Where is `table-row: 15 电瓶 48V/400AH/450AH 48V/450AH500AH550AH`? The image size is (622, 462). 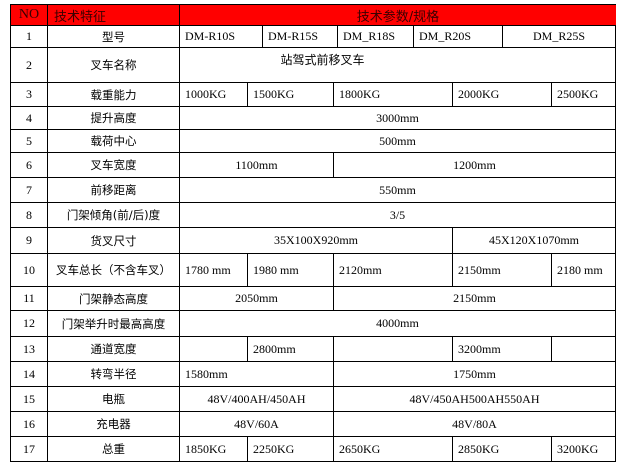
table-row: 15 电瓶 48V/400AH/450AH 48V/450AH500AH550AH is located at coordinates (313, 399).